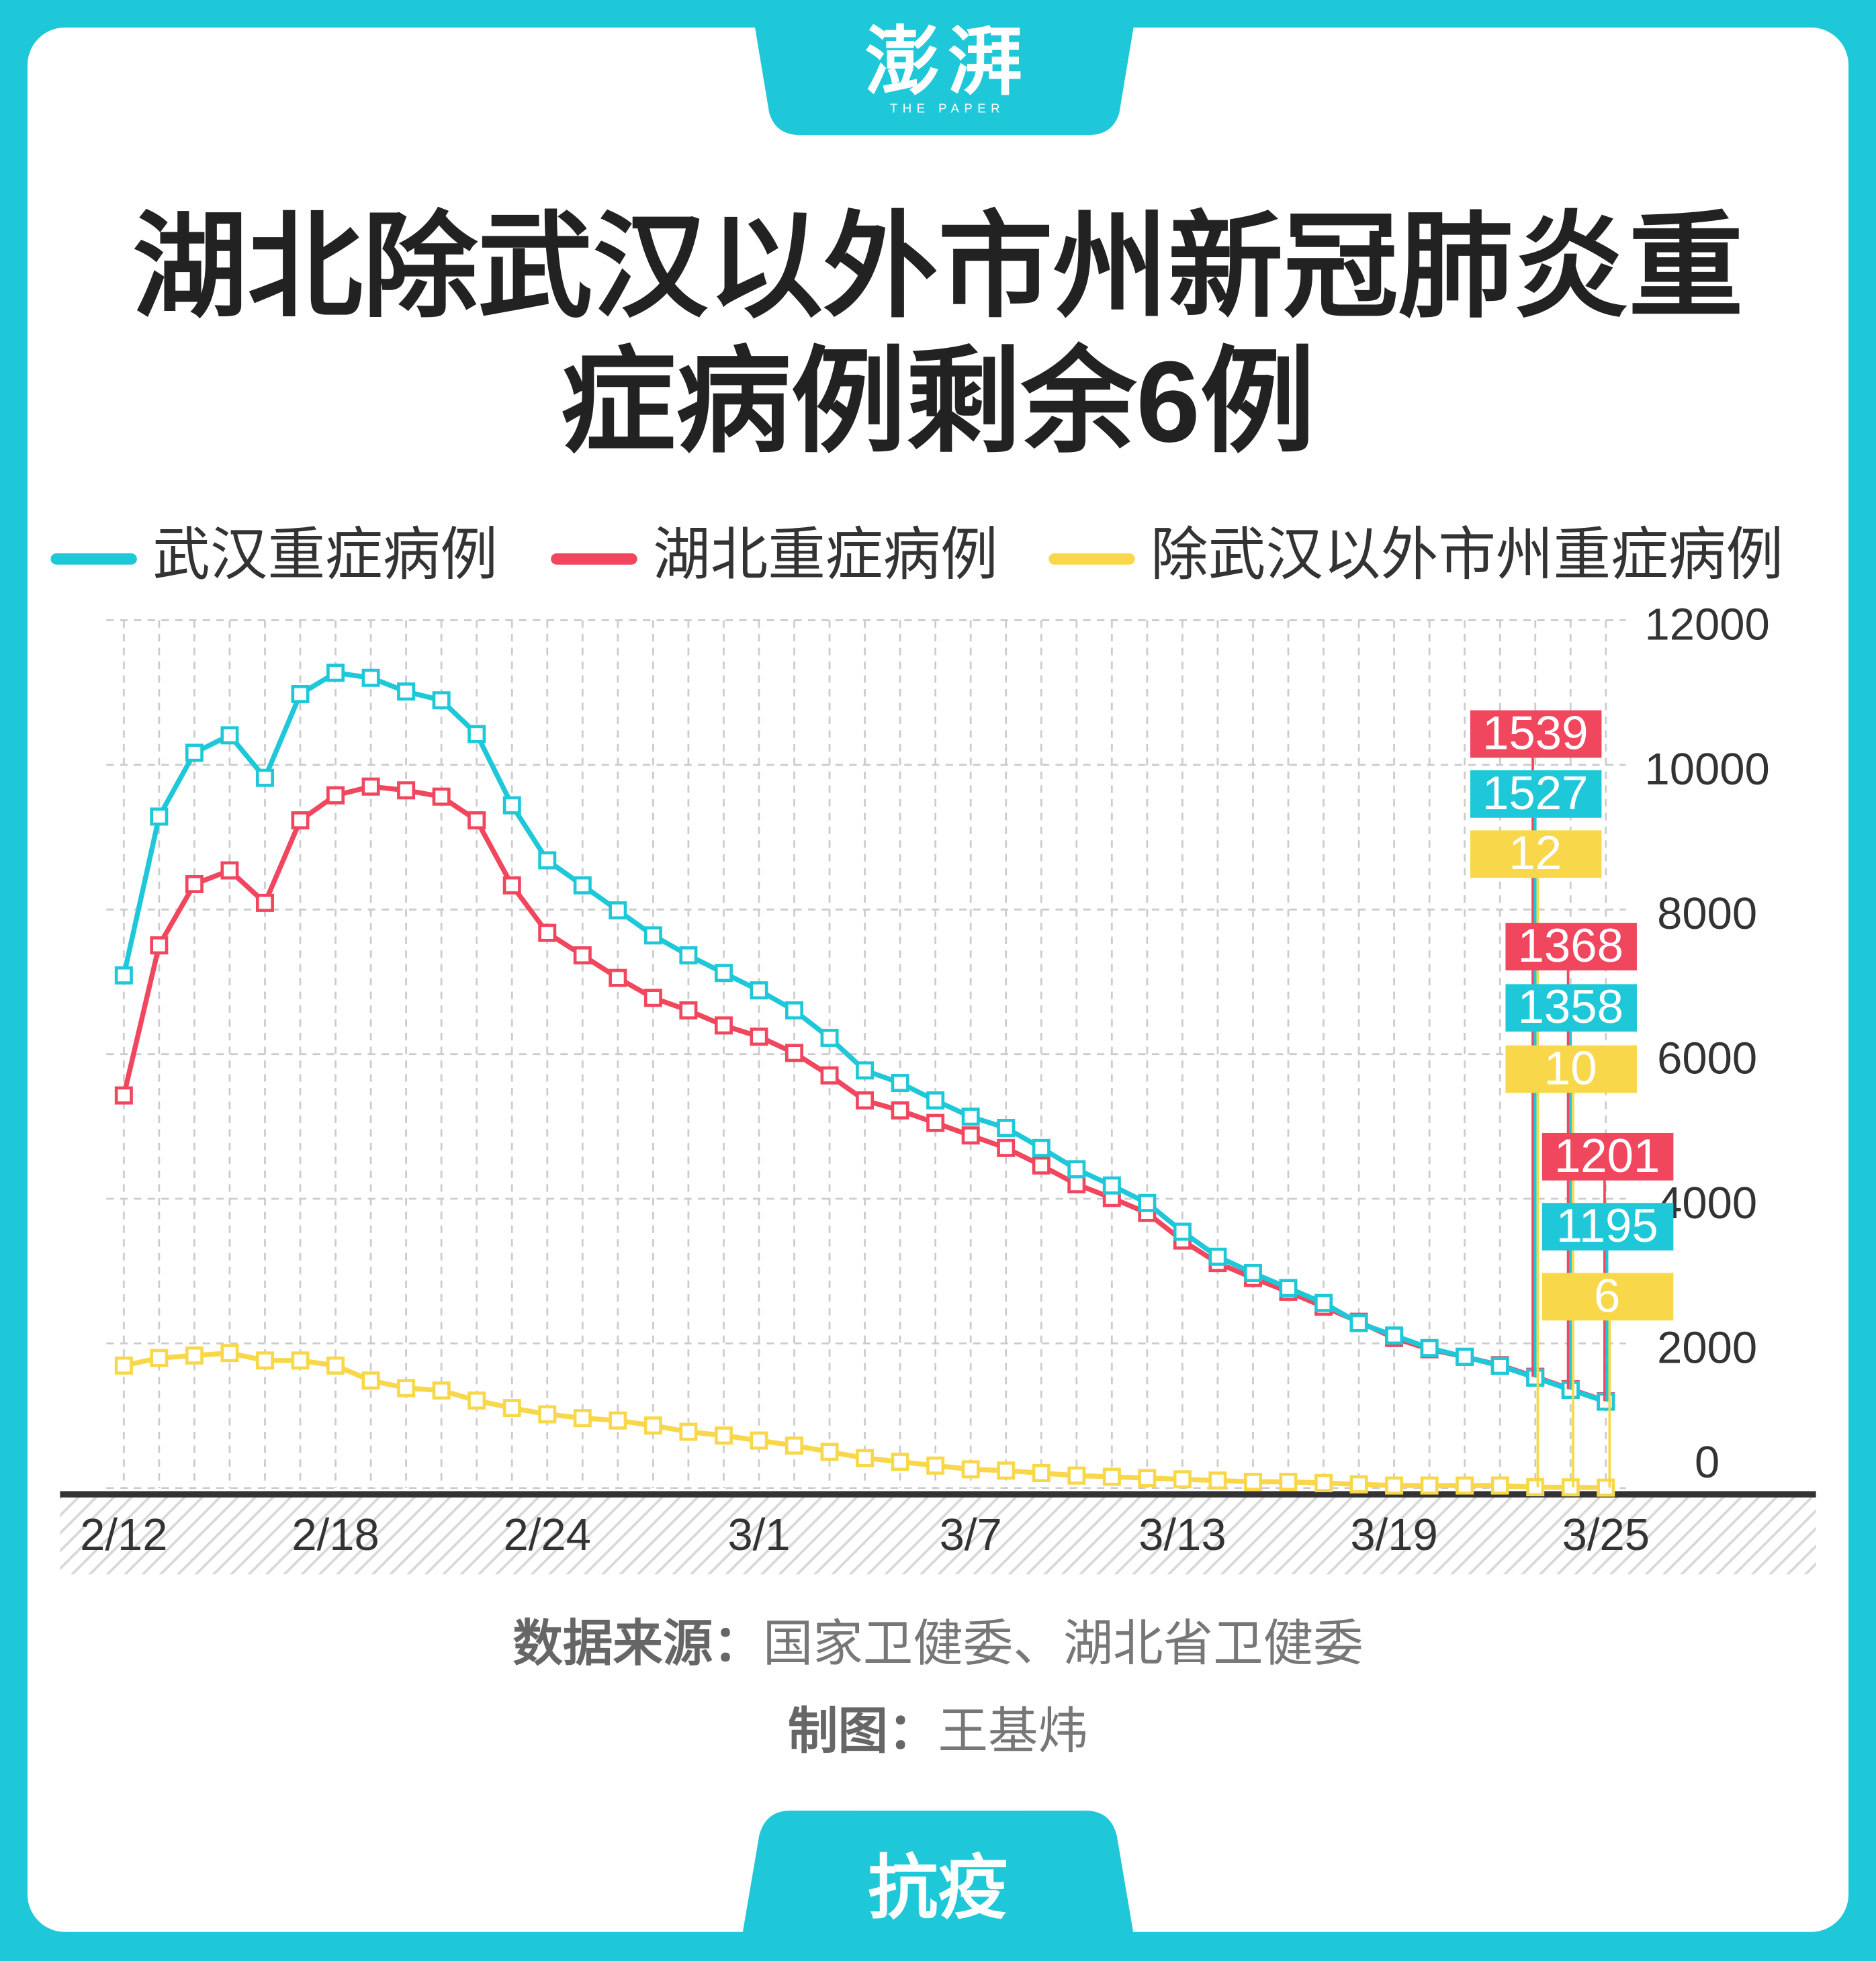 Image resolution: width=1876 pixels, height=1961 pixels. I want to click on source-label: 数据来源：, so click(637, 1644).